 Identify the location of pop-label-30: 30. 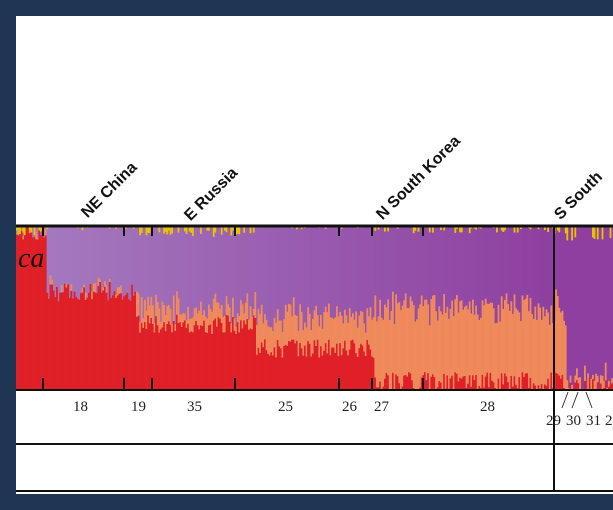
(573, 421).